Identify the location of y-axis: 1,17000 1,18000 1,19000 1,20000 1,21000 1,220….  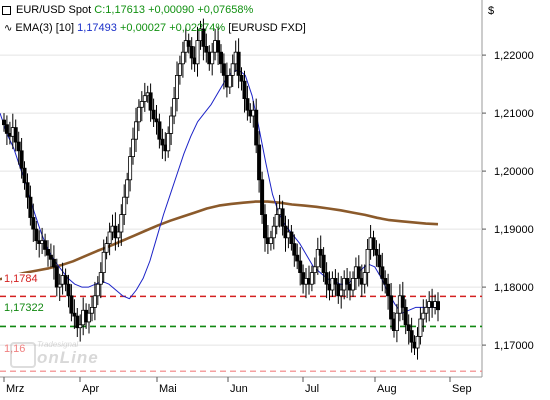
(508, 201).